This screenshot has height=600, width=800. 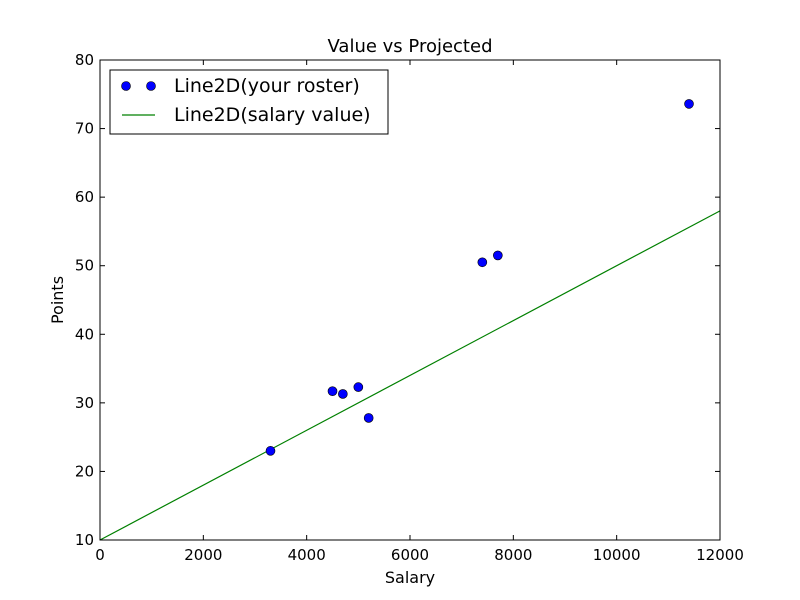 What do you see at coordinates (84, 197) in the screenshot?
I see `y-tick-label: 60` at bounding box center [84, 197].